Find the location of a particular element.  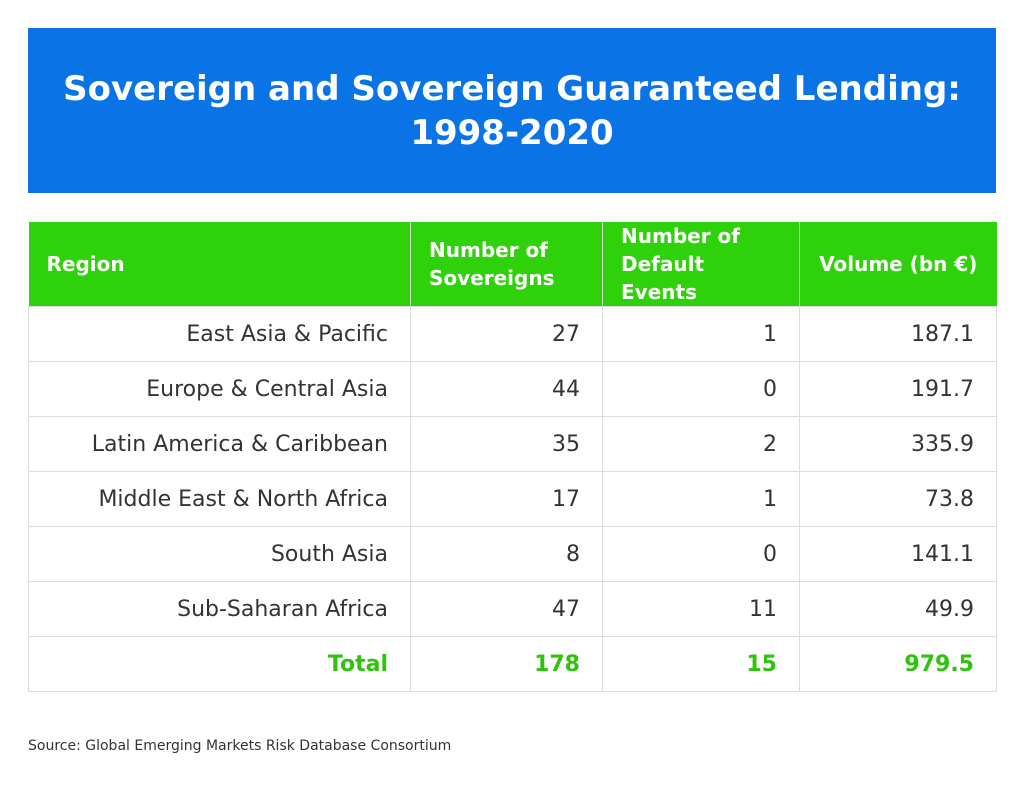

volume-cell: 141.1 is located at coordinates (898, 554).